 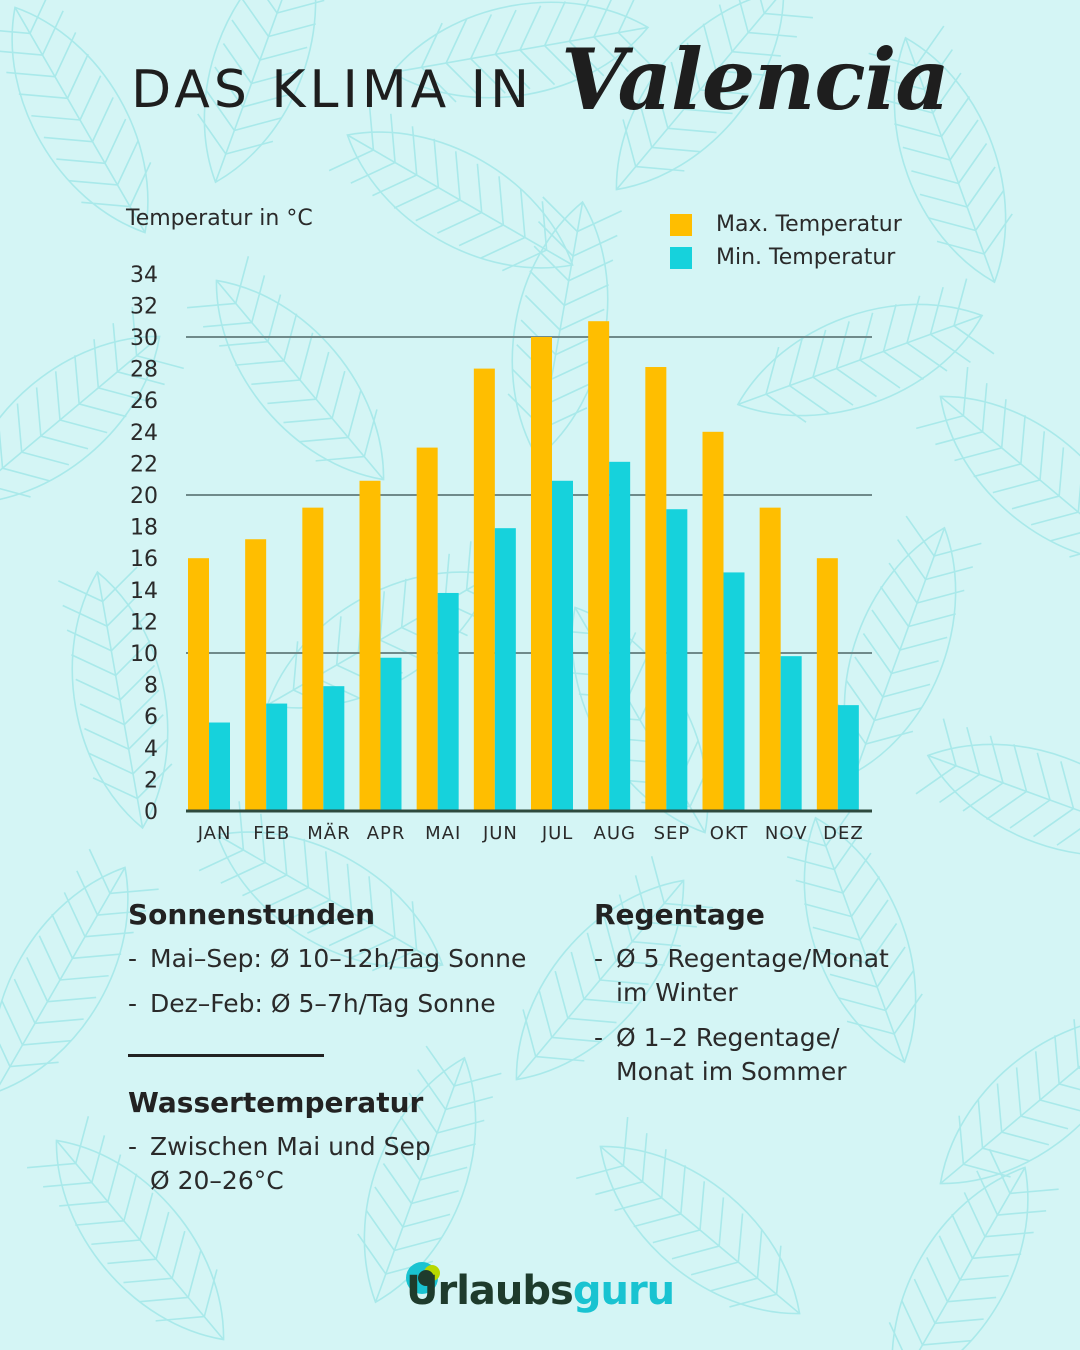 I want to click on y-tick-label: 30, so click(x=144, y=338).